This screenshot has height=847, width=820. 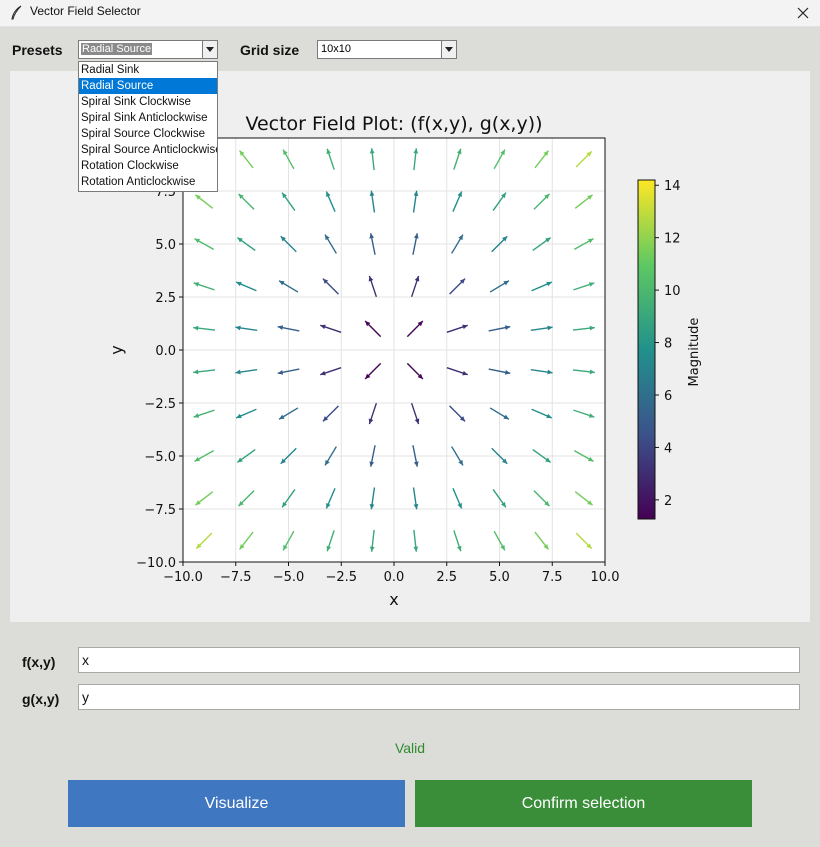 What do you see at coordinates (668, 501) in the screenshot?
I see `colorbar-tick-label: 2` at bounding box center [668, 501].